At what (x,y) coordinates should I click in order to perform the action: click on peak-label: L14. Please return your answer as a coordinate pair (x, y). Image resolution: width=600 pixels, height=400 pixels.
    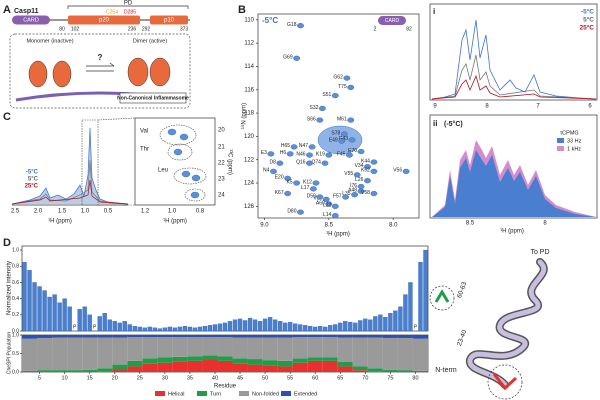
    Looking at the image, I should click on (327, 215).